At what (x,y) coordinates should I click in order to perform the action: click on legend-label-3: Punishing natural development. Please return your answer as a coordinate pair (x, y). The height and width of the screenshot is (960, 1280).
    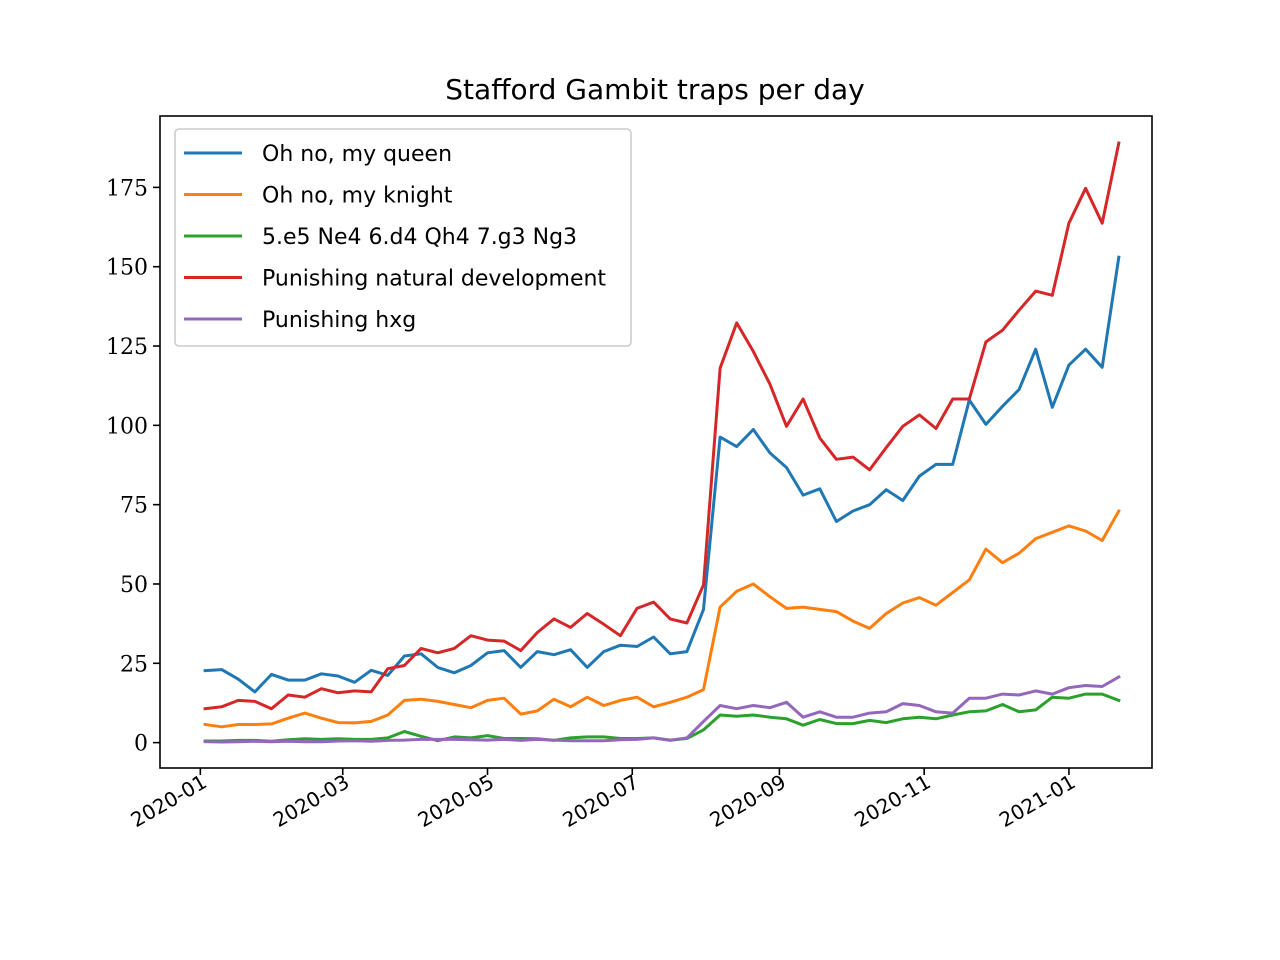
    Looking at the image, I should click on (434, 279).